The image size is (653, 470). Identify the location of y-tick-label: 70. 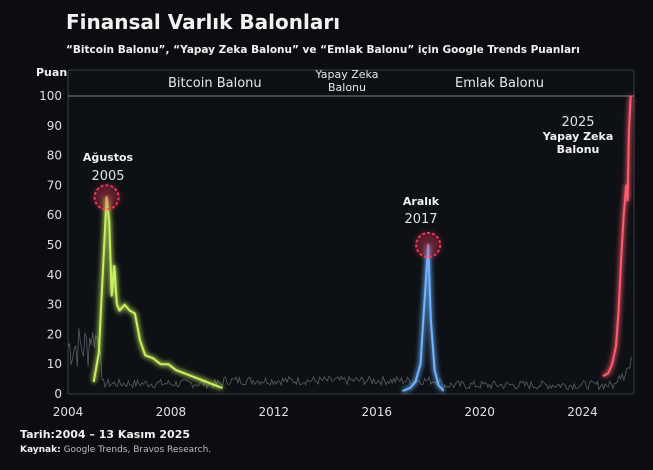
(54, 185).